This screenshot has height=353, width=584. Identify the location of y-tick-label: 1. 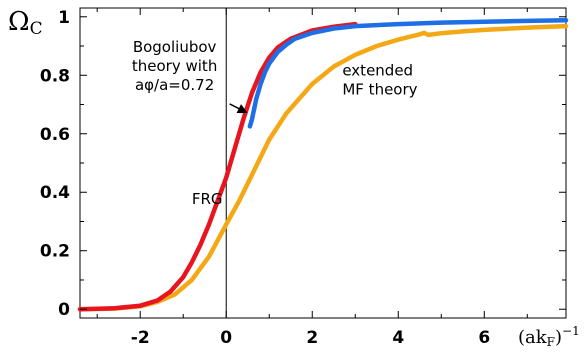
(64, 18).